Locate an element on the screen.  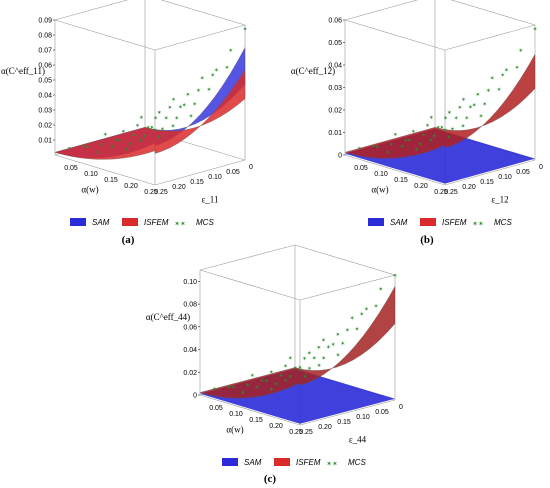
z-tick-label: 0.02 is located at coordinates (190, 373).